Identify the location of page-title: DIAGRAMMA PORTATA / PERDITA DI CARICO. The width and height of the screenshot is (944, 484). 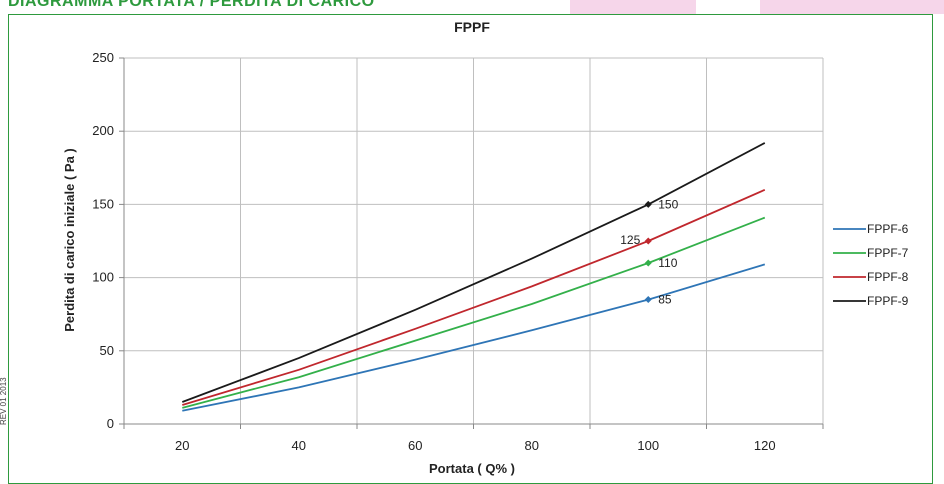
(191, 5).